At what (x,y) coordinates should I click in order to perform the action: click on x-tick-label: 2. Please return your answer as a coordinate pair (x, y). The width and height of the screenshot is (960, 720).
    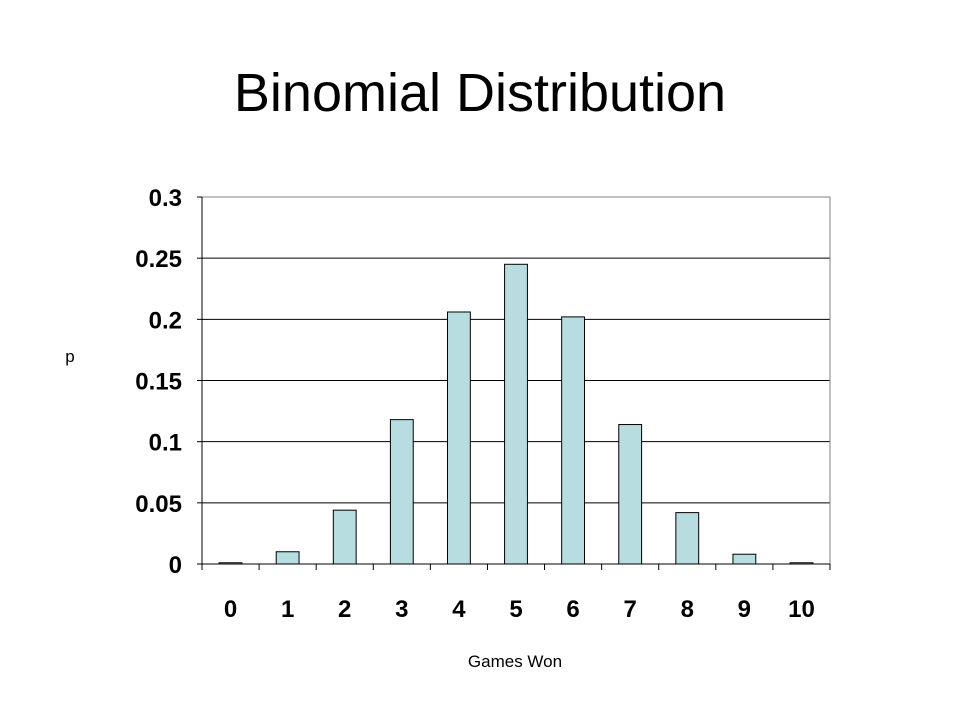
    Looking at the image, I should click on (344, 609).